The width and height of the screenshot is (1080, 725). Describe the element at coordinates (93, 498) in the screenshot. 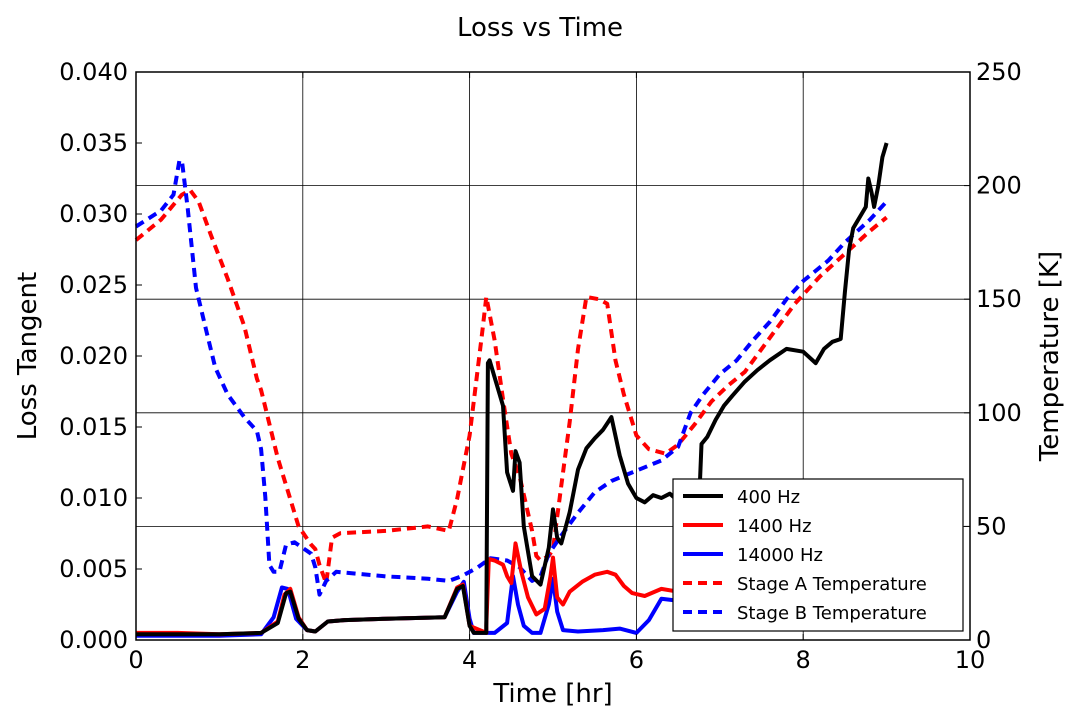

I see `y-tick-label: 0.010` at that location.